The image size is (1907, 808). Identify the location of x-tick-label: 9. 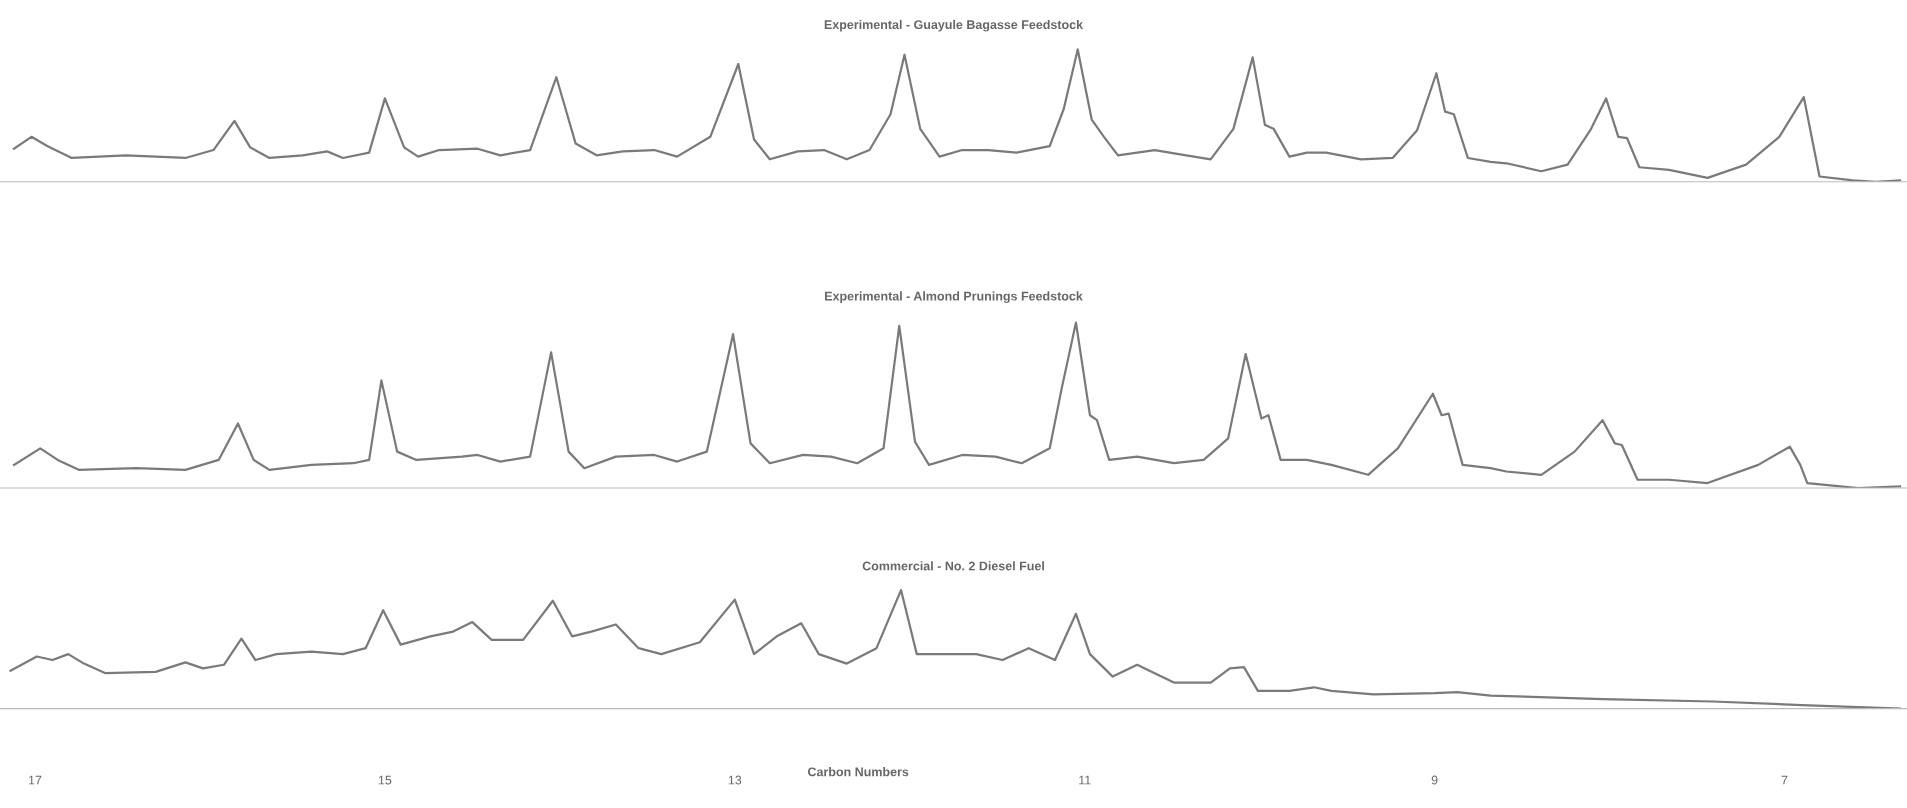
(1434, 780).